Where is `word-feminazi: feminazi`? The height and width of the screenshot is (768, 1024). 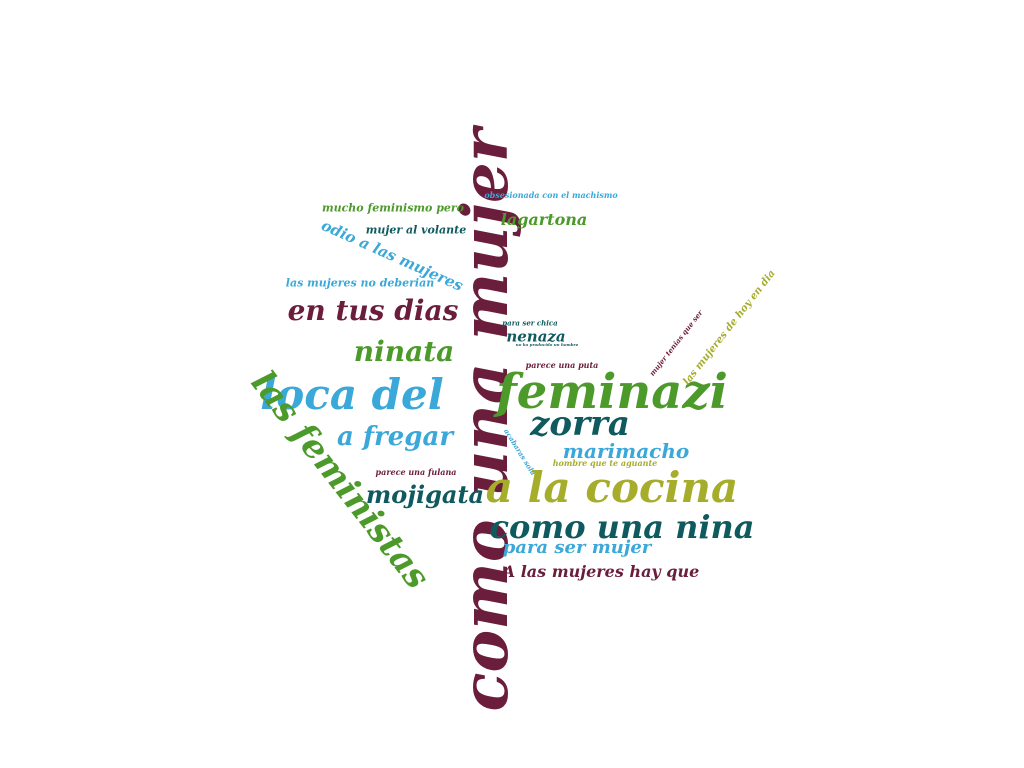
word-feminazi: feminazi is located at coordinates (612, 392).